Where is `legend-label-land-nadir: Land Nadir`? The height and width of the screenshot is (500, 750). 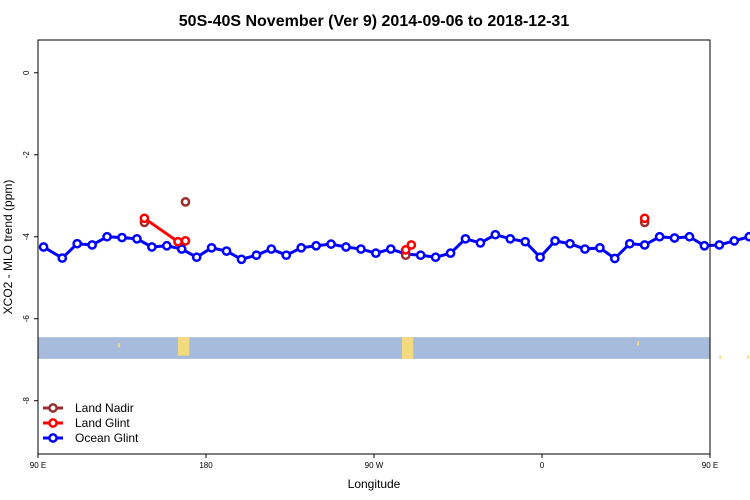 legend-label-land-nadir: Land Nadir is located at coordinates (104, 408).